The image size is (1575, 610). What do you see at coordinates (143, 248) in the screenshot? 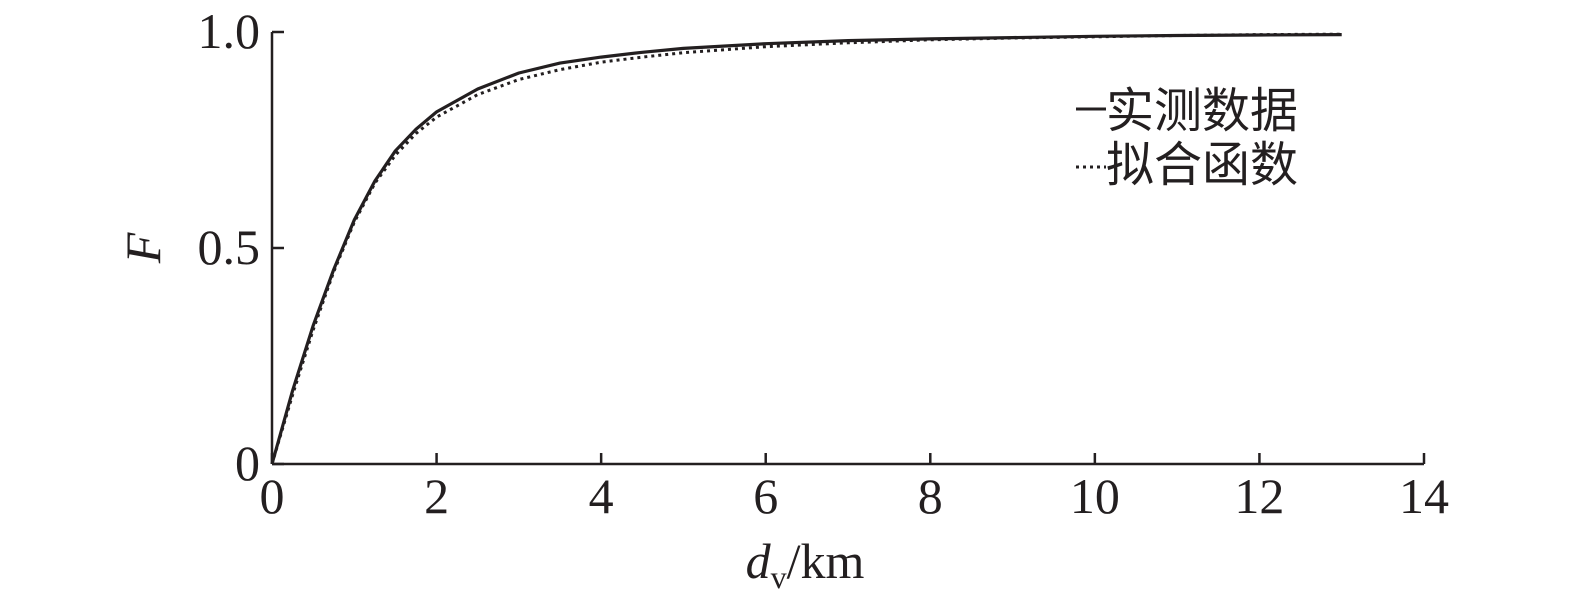
I see `y-axis-title: F` at bounding box center [143, 248].